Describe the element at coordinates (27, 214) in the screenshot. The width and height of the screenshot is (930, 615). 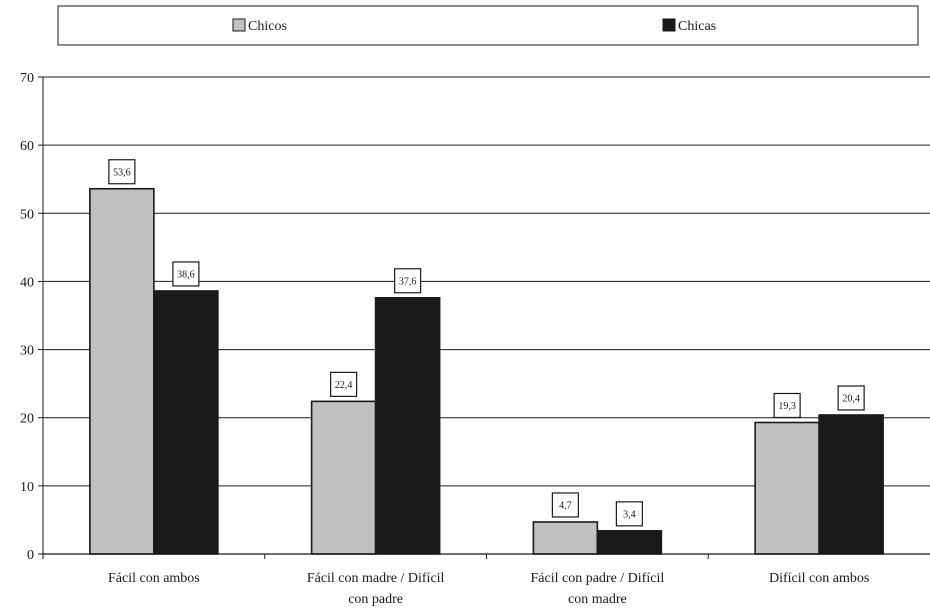
I see `y-tick-label: 50` at that location.